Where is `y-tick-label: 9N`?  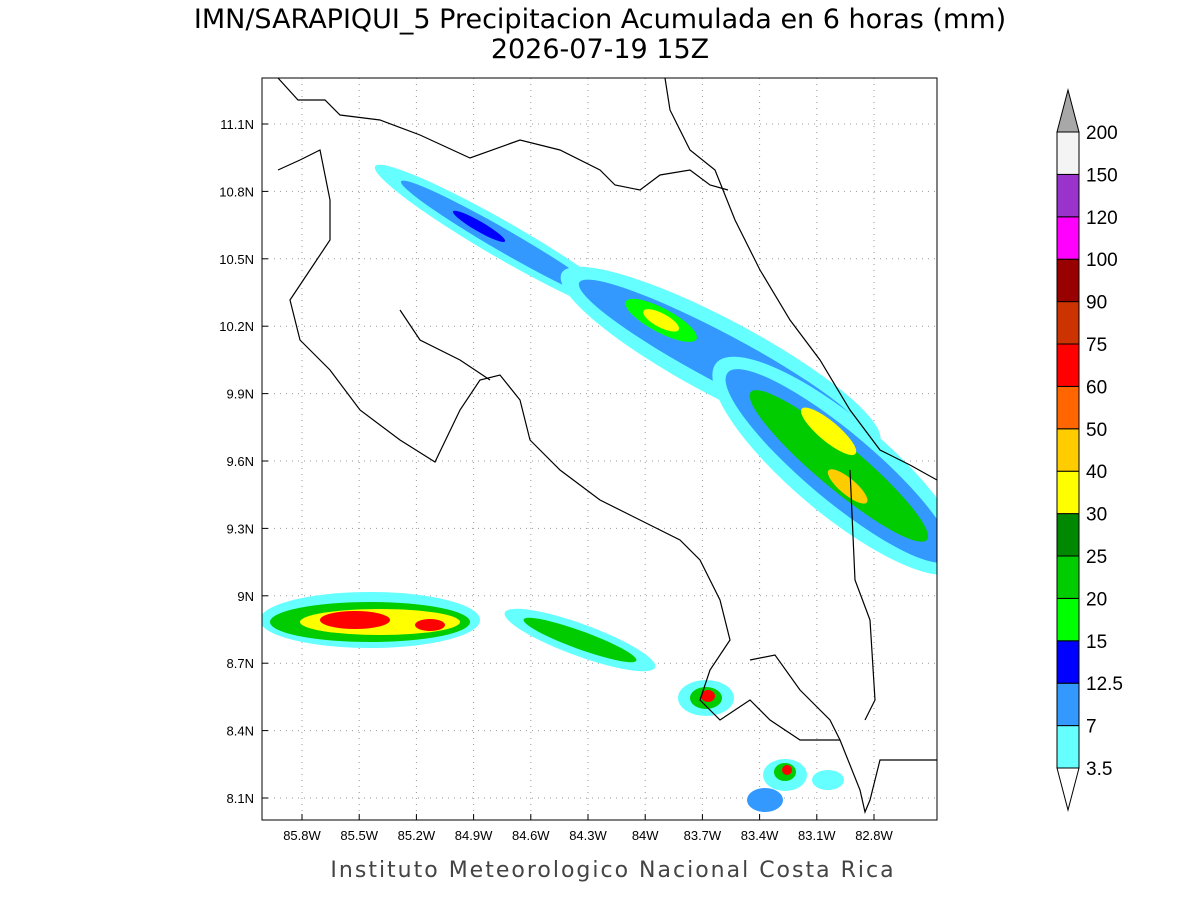
y-tick-label: 9N is located at coordinates (245, 596).